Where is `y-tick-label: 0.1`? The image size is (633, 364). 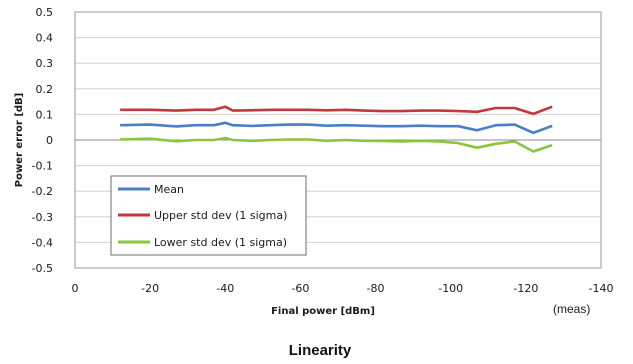 y-tick-label: 0.1 is located at coordinates (45, 114).